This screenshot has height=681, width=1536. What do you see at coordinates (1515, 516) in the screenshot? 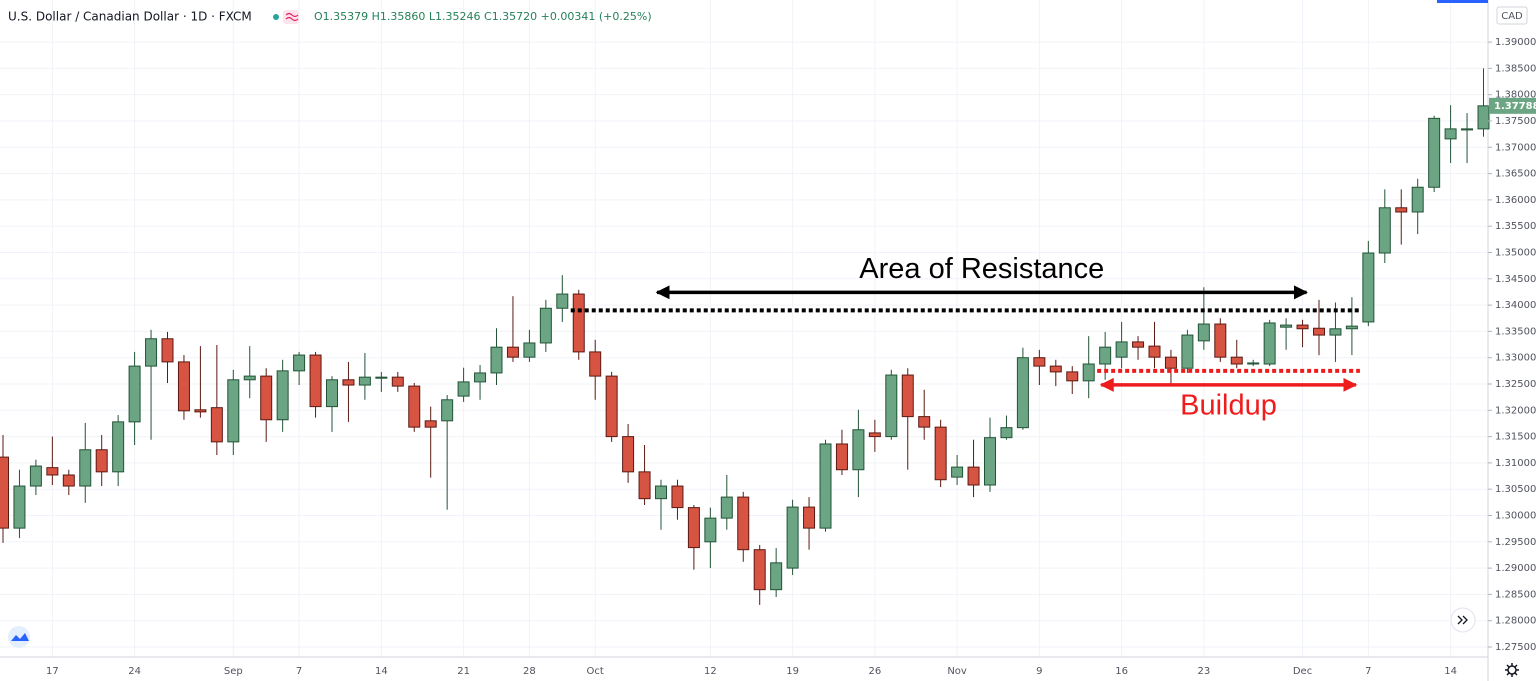
I see `y-tick-label: 1.30000` at bounding box center [1515, 516].